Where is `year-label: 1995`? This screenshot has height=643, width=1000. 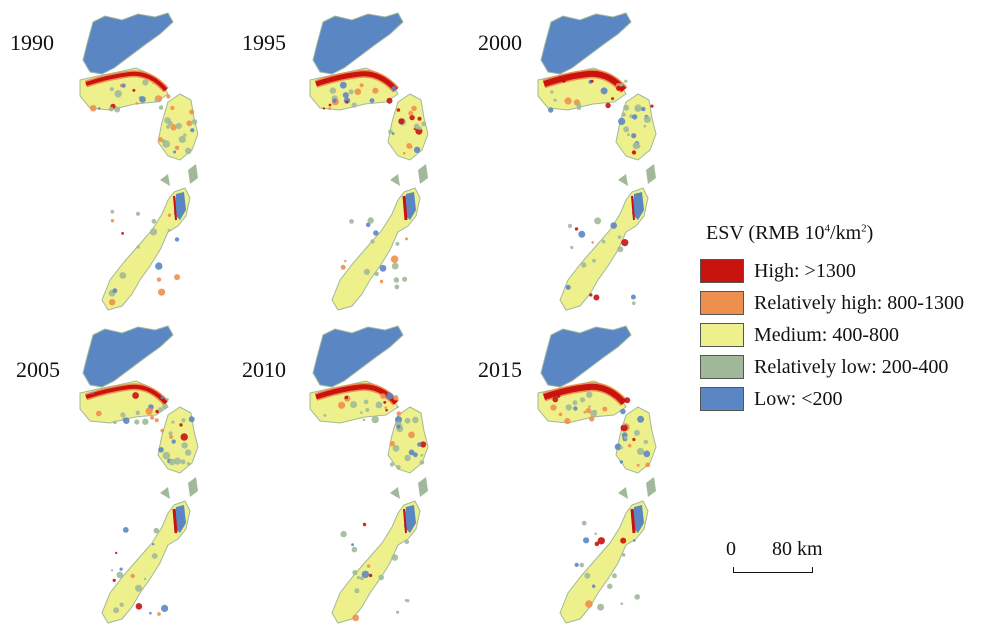 year-label: 1995 is located at coordinates (264, 42).